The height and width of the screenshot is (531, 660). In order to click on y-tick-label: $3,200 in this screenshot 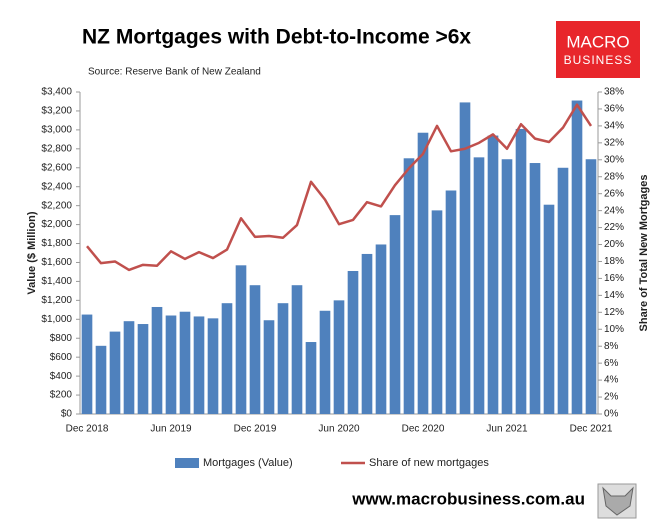, I will do `click(56, 111)`.